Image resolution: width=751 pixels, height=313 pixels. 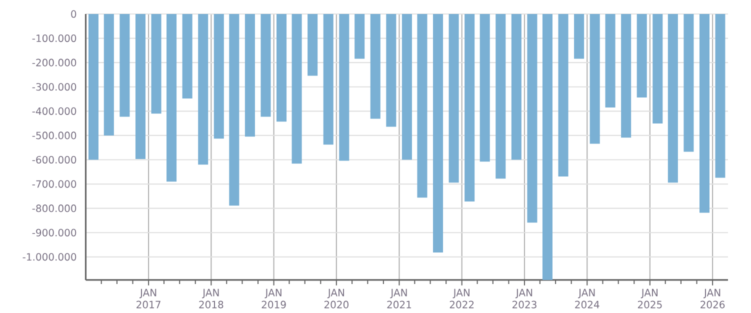 What do you see at coordinates (54, 62) in the screenshot?
I see `y-tick-label: -200.000` at bounding box center [54, 62].